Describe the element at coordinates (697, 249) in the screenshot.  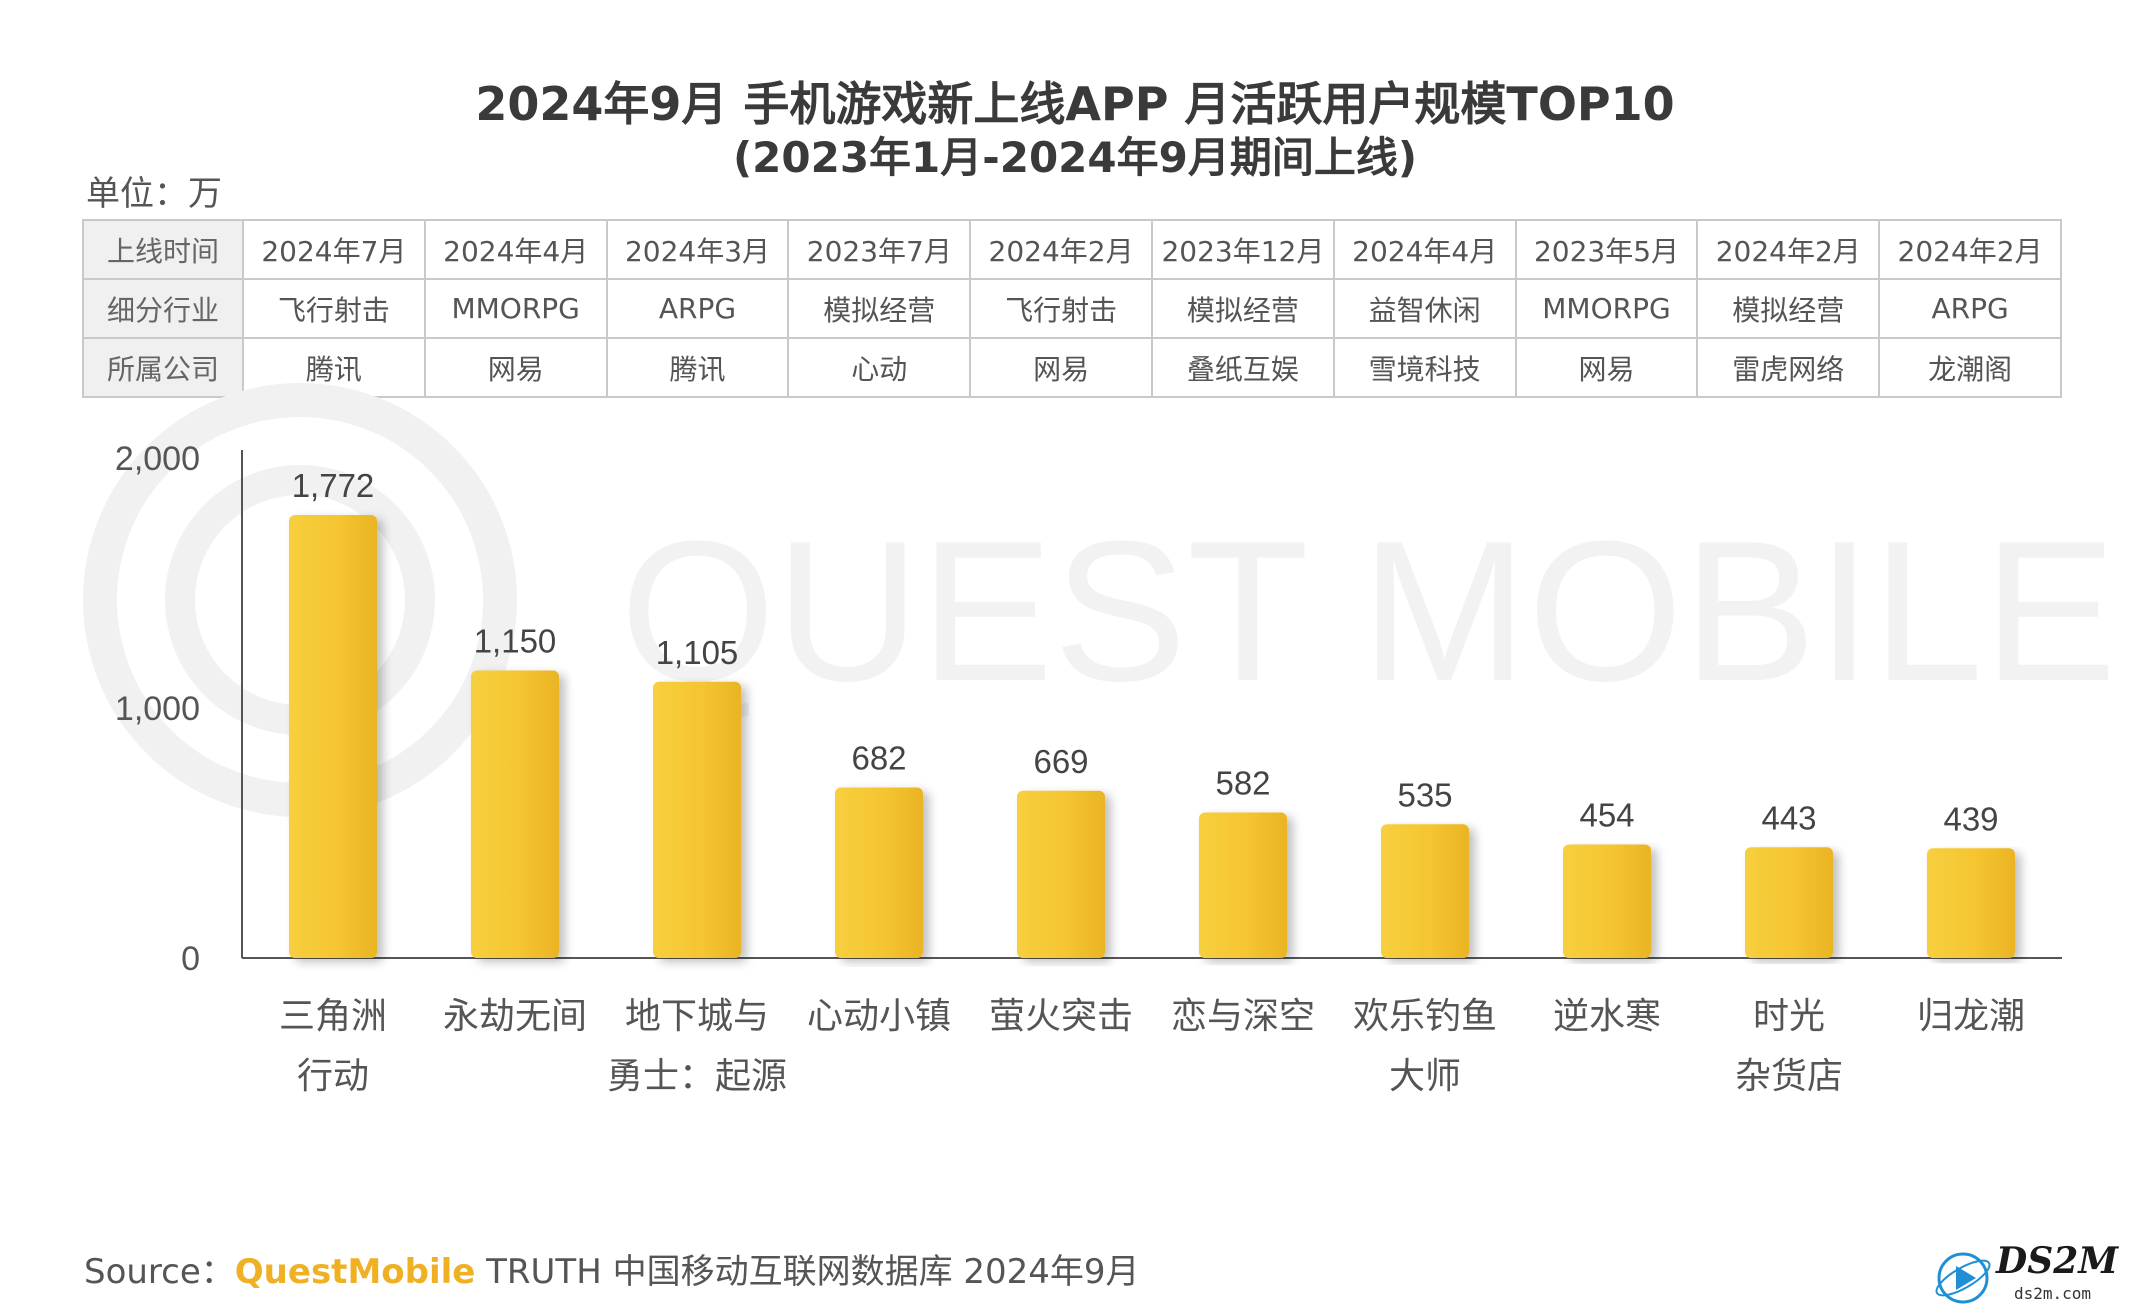
I see `info-cell-launch: 2024年3月` at that location.